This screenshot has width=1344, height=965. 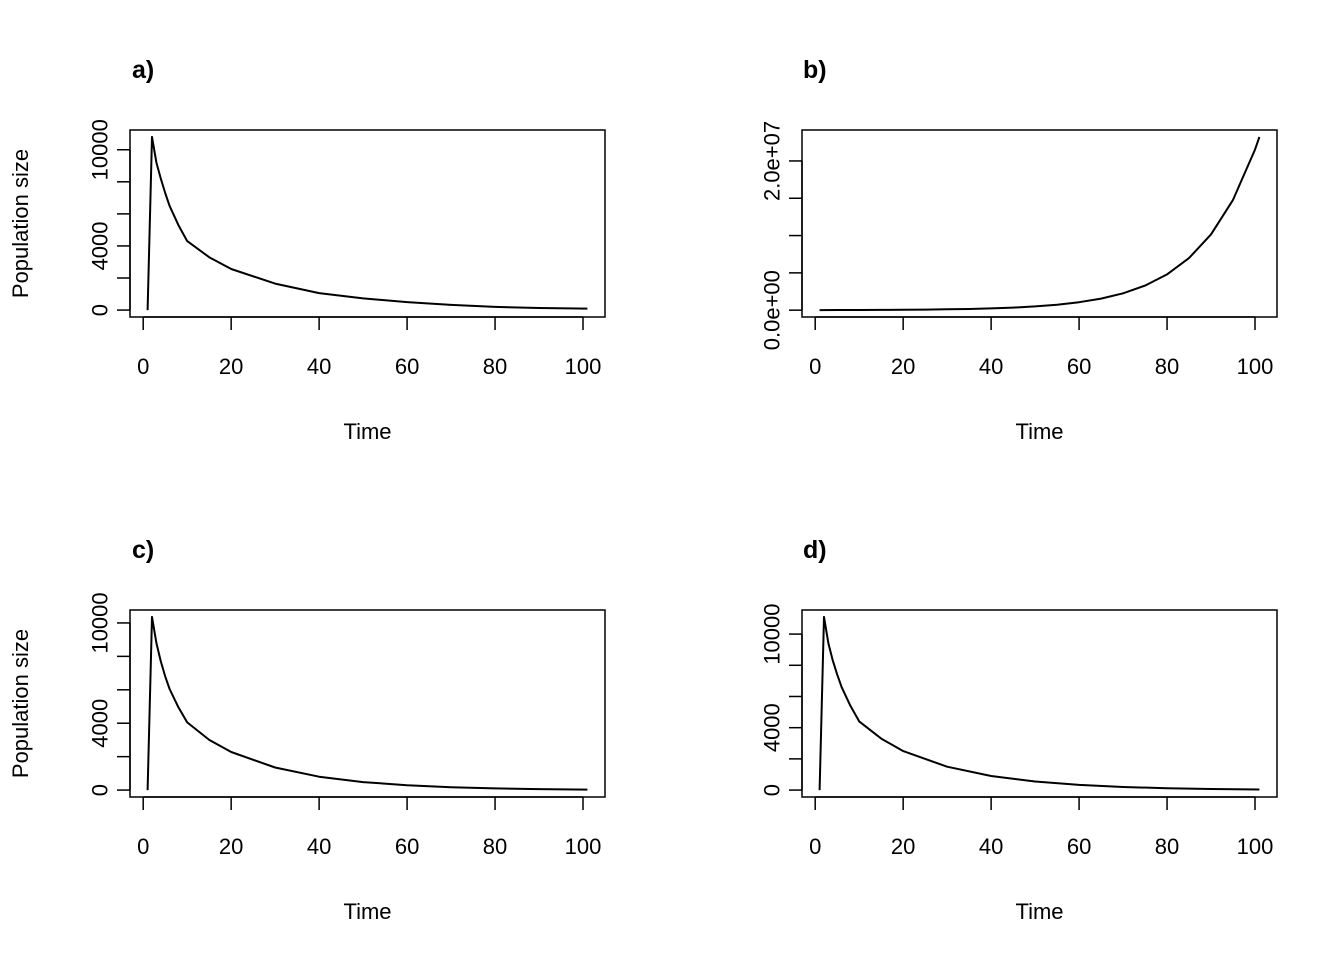 I want to click on y-tick-label: 0.0e+00, so click(x=772, y=310).